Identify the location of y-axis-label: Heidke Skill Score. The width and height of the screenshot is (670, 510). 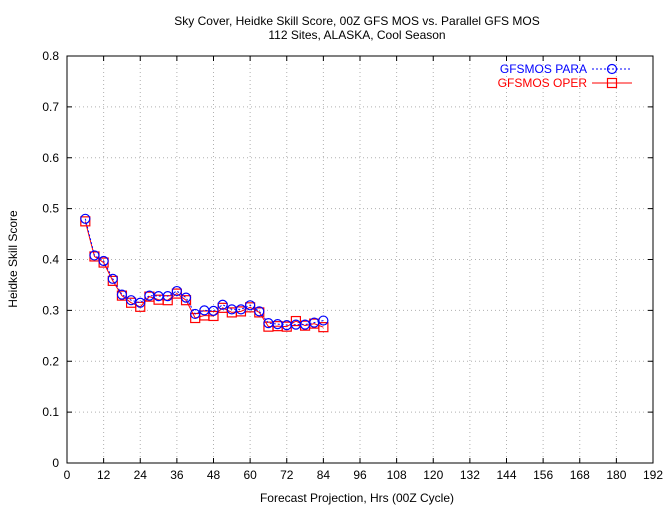
(13, 259).